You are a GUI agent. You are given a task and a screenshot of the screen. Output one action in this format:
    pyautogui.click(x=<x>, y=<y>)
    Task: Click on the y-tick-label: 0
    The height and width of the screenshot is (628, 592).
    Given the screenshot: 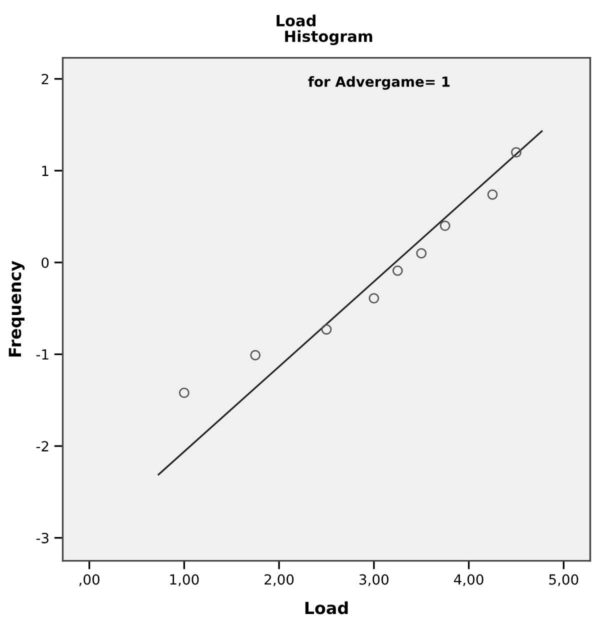 What is the action you would take?
    pyautogui.click(x=45, y=262)
    